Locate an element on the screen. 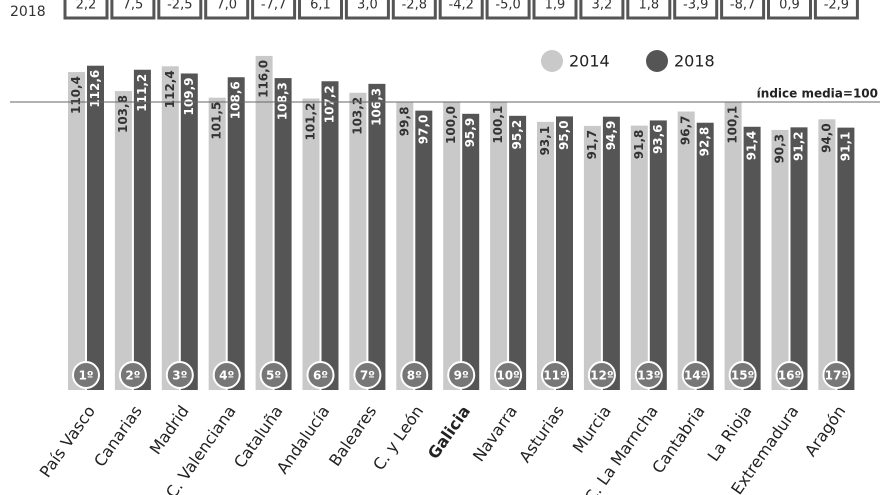 Image resolution: width=880 pixels, height=495 pixels. rank-label: 1º is located at coordinates (85, 376).